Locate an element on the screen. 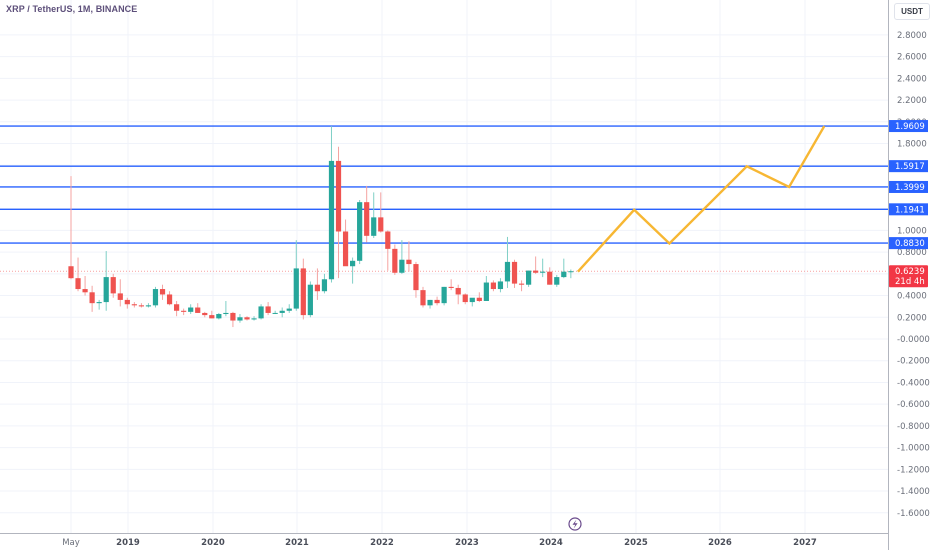  price-tick-label: -0.2000 is located at coordinates (913, 362).